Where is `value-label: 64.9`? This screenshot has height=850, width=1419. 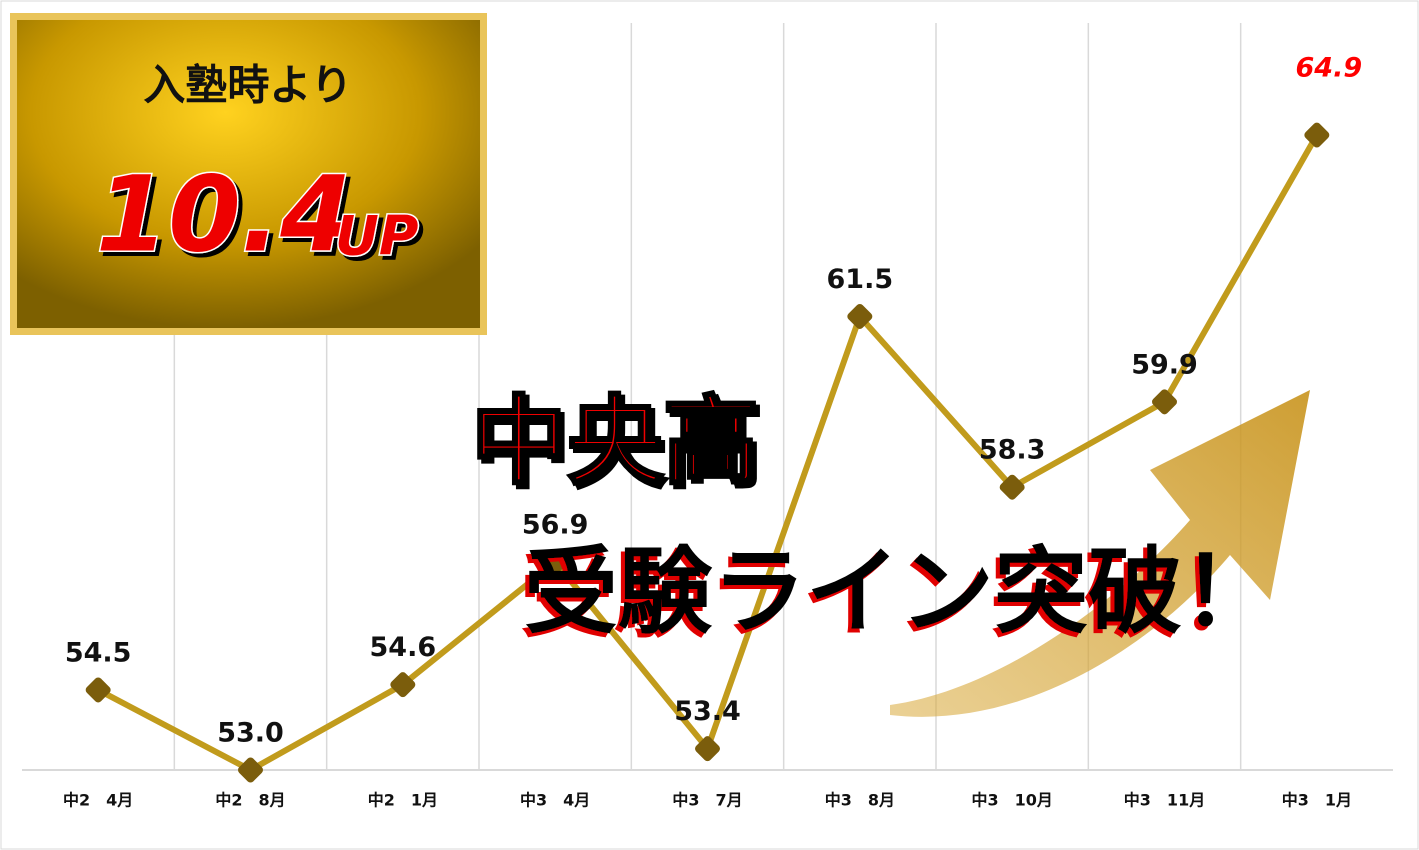 value-label: 64.9 is located at coordinates (1329, 68).